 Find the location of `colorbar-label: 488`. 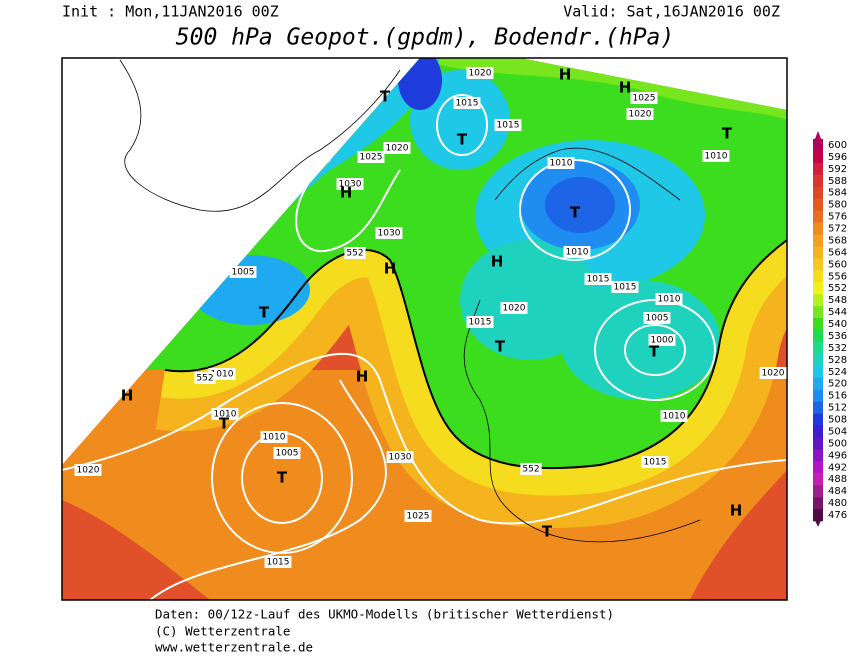

colorbar-label: 488 is located at coordinates (837, 479).